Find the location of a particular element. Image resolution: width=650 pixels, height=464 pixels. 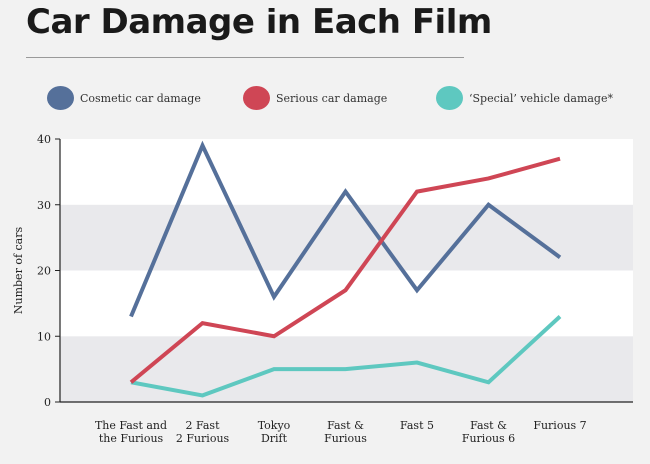

title-crop-edge is located at coordinates (325, 4).